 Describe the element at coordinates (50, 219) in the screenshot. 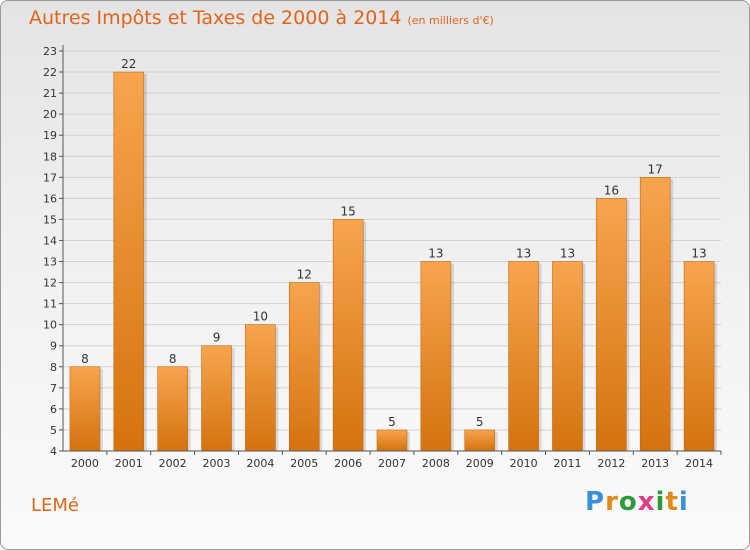

I see `y-tick-label: 15` at that location.